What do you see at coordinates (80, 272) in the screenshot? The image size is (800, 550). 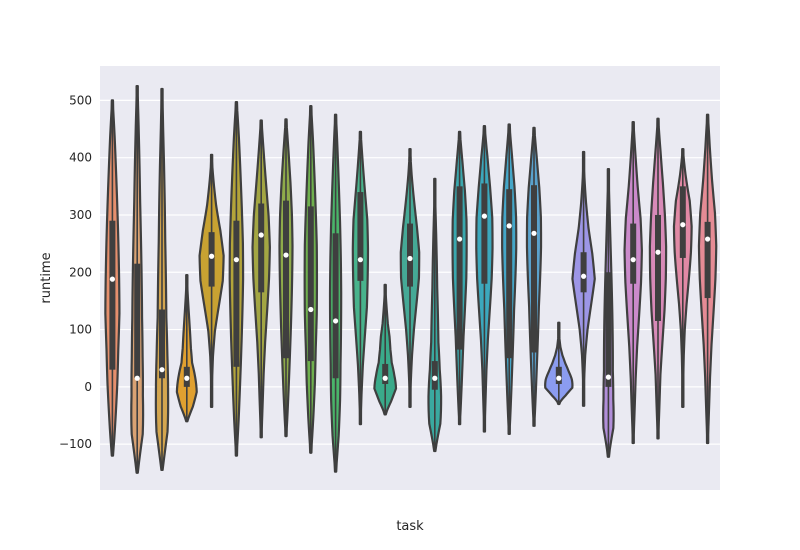 I see `y-tick-label: 200` at bounding box center [80, 272].